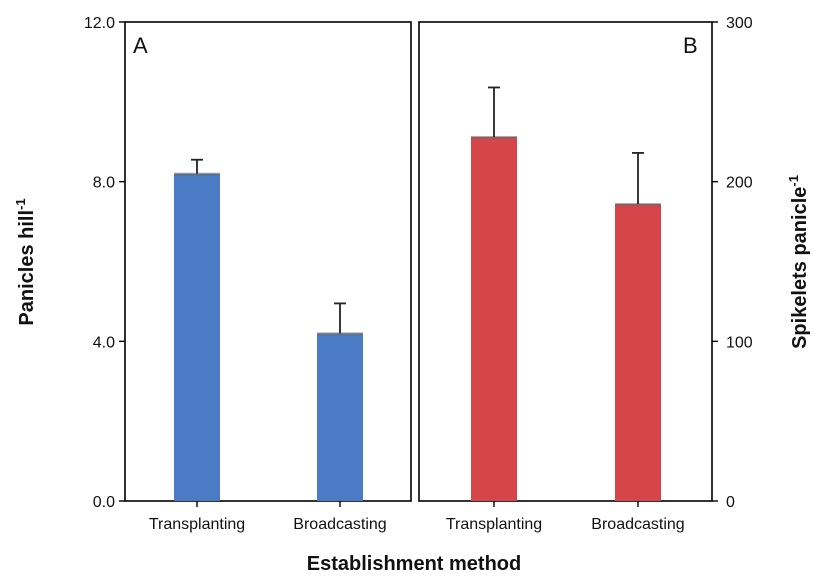 This screenshot has height=577, width=814. Describe the element at coordinates (414, 564) in the screenshot. I see `x-axis-label: Establishment method` at that location.